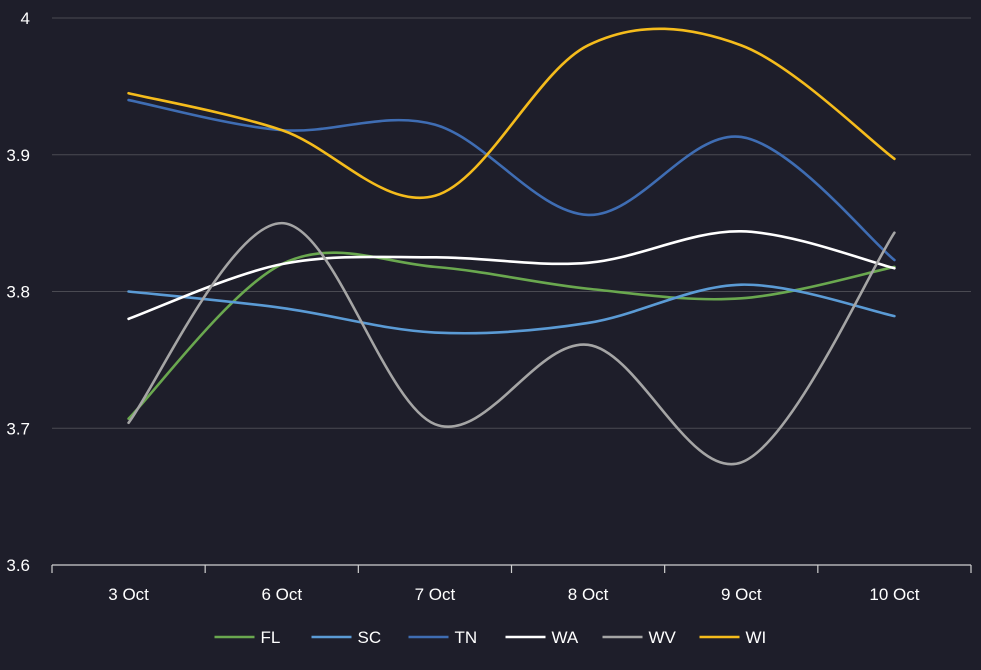  What do you see at coordinates (18, 155) in the screenshot?
I see `y-tick-label: 3.9` at bounding box center [18, 155].